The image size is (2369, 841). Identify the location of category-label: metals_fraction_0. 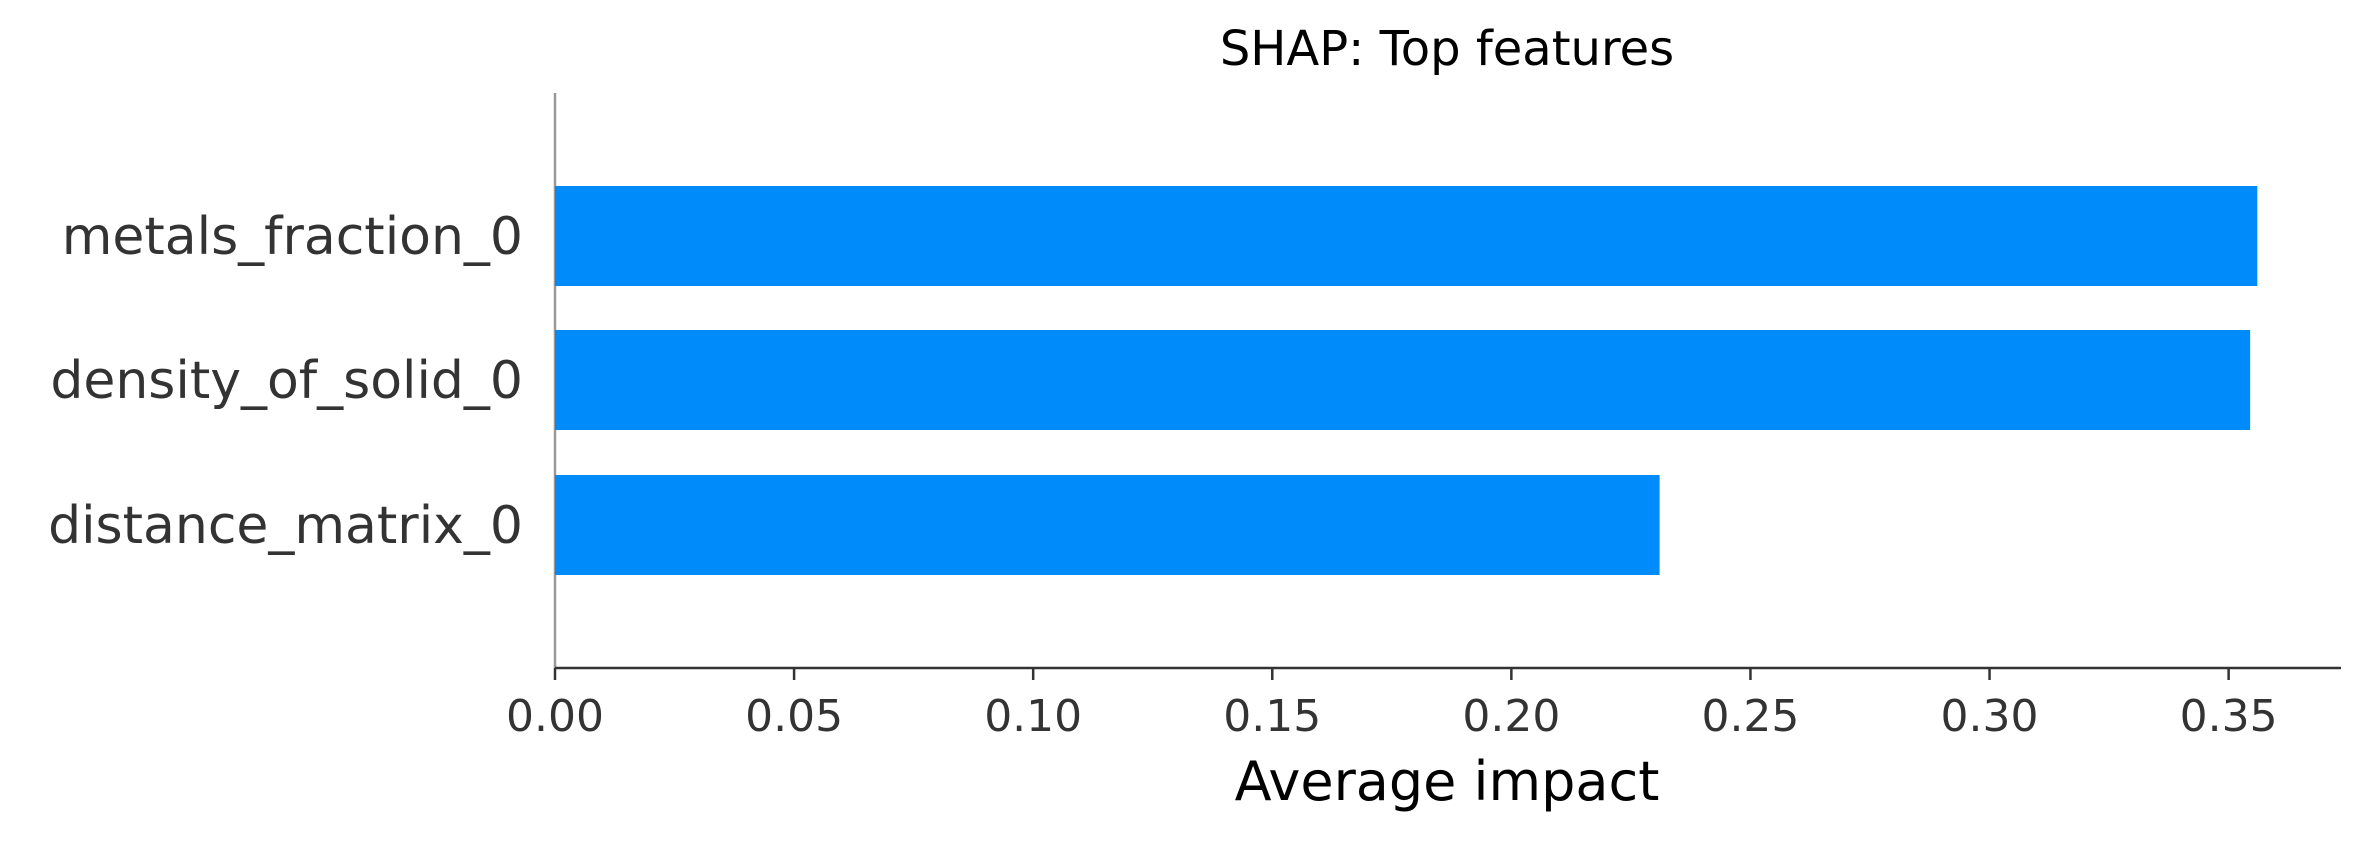
(292, 237).